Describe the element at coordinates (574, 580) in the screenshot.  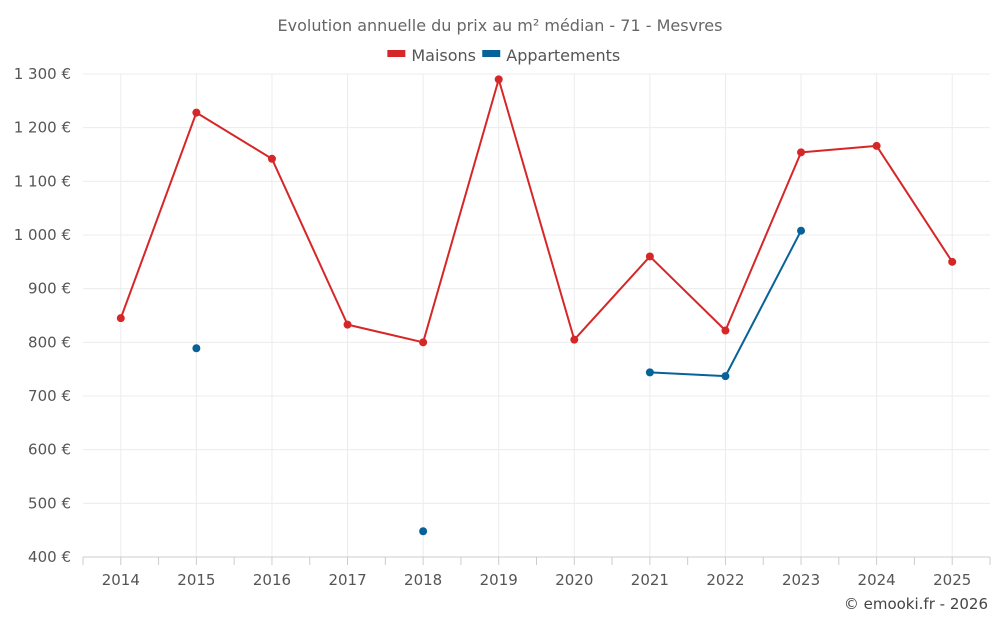
I see `x-tick-label: 2020` at that location.